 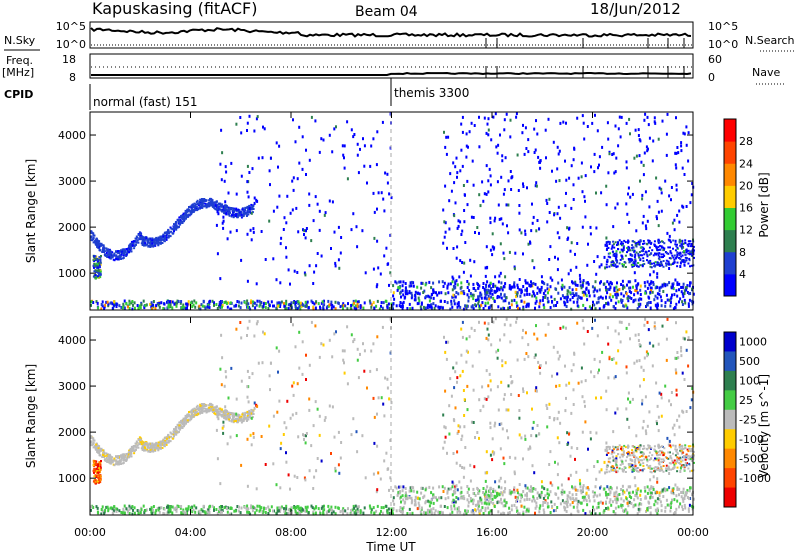 I want to click on power-colorbar-label: Power [dB], so click(x=764, y=204).